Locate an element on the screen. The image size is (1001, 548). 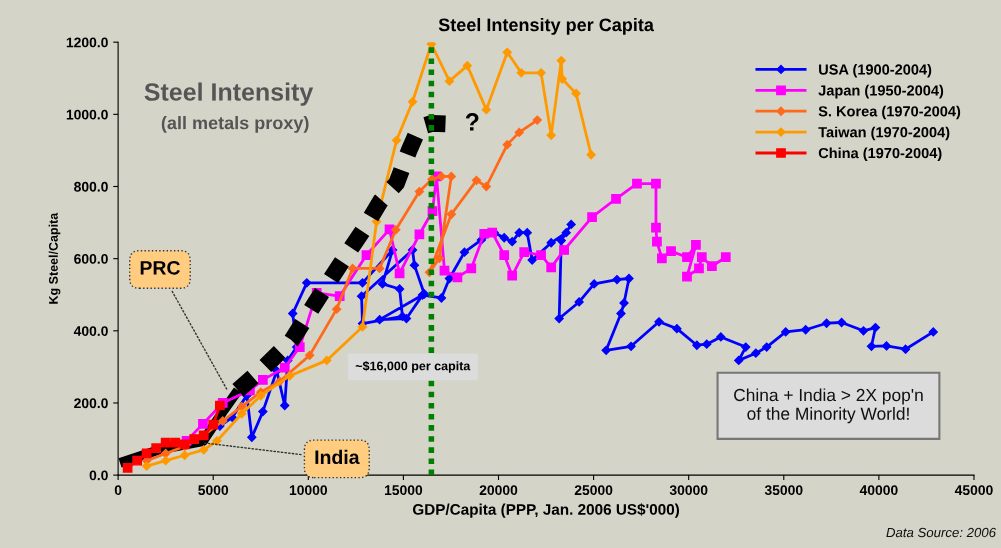
legend-label: Japan (1950-2004) is located at coordinates (881, 91).